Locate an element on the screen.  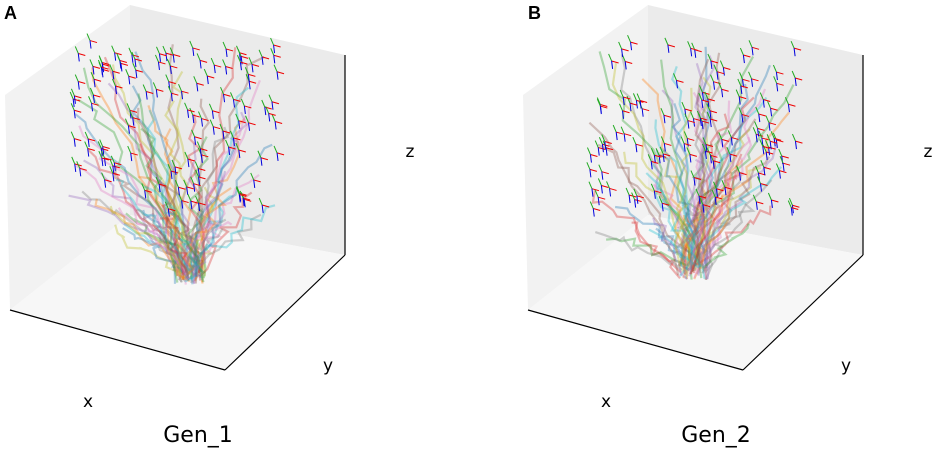
trajectories is located at coordinates (694, 157).